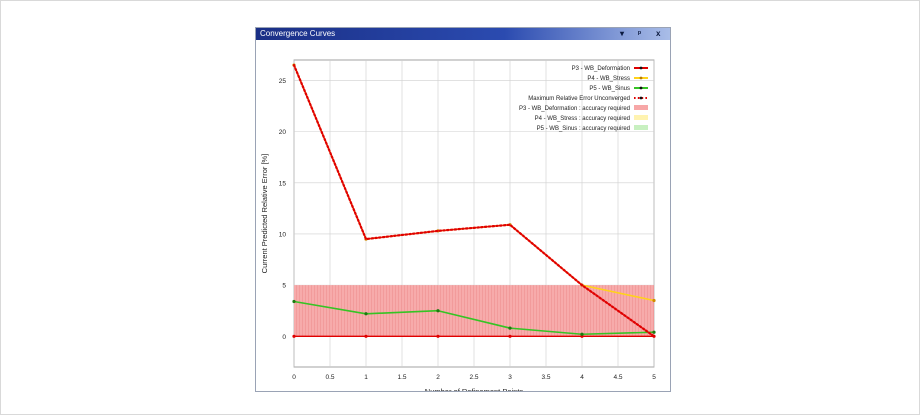 The height and width of the screenshot is (415, 920). I want to click on x-tick-label: 1.5, so click(401, 377).